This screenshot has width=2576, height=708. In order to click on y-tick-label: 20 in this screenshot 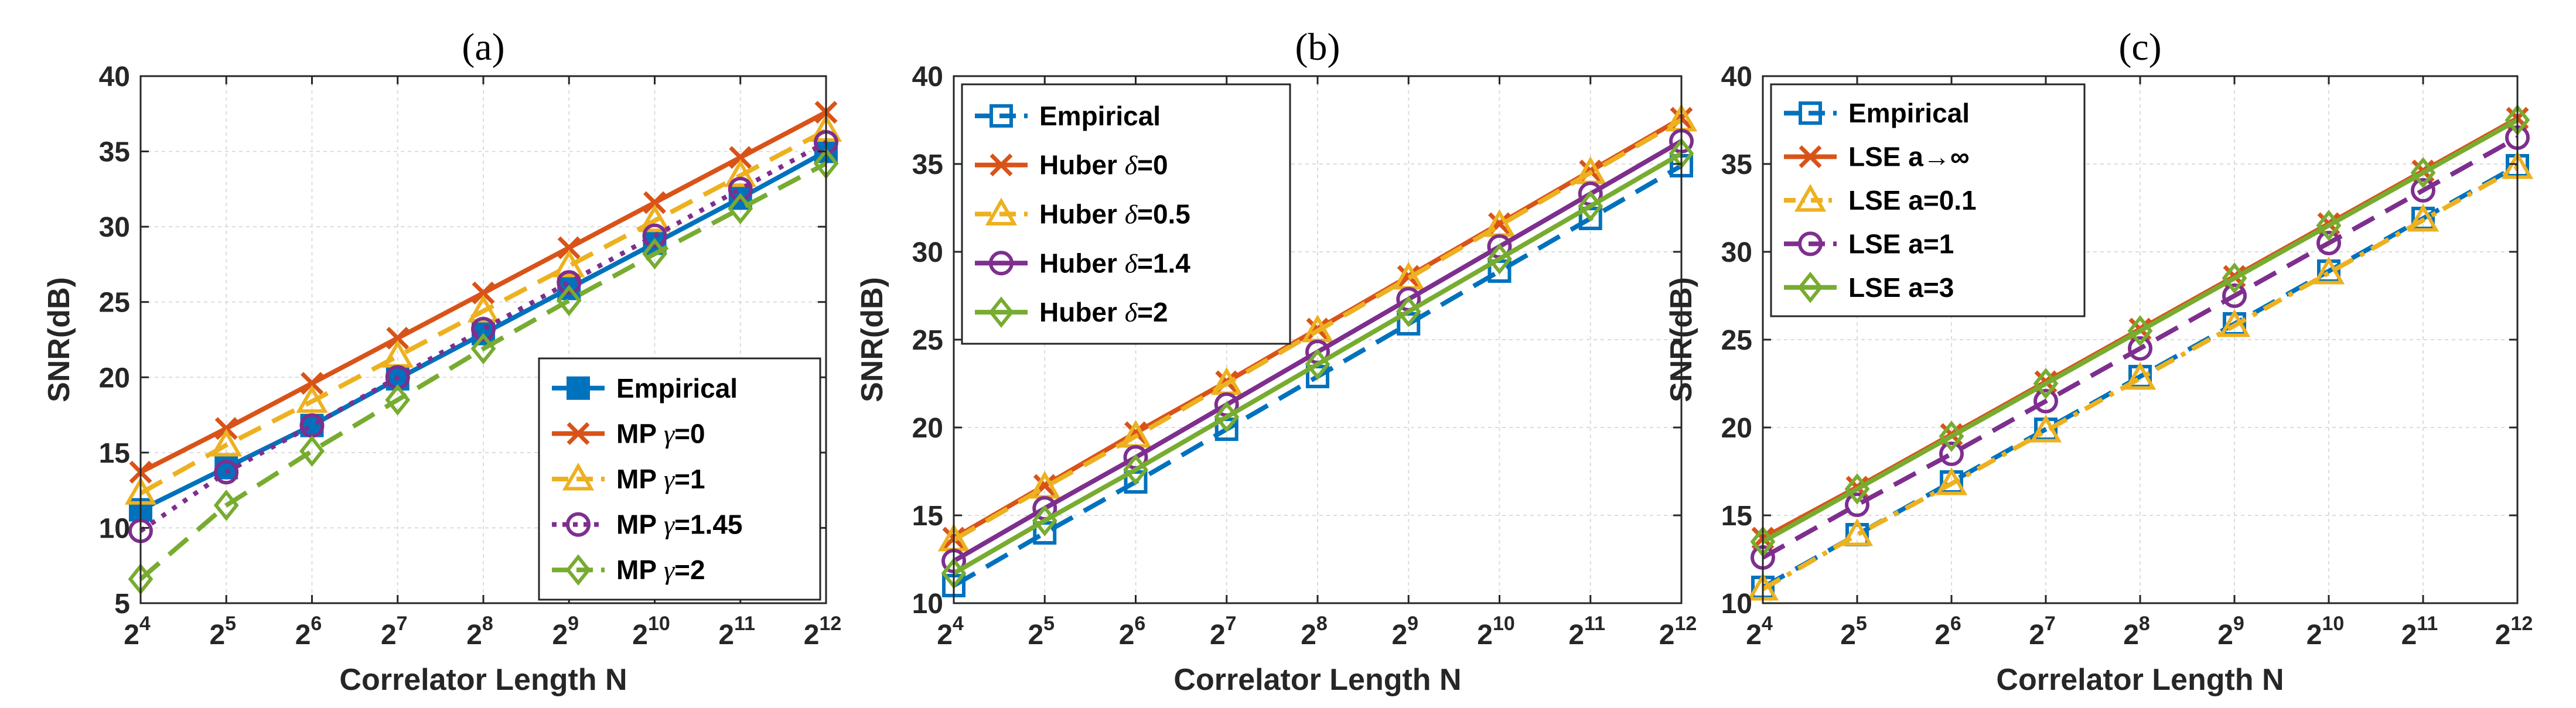, I will do `click(115, 378)`.